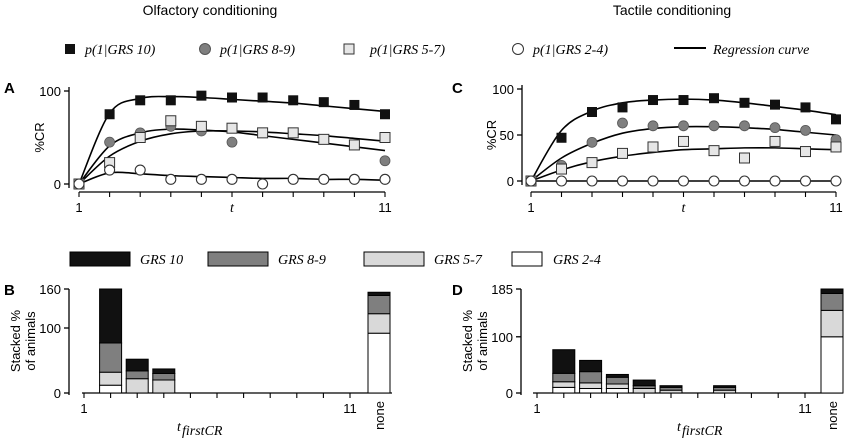  Describe the element at coordinates (394, 259) in the screenshot. I see `legend-swatch-grs57` at that location.